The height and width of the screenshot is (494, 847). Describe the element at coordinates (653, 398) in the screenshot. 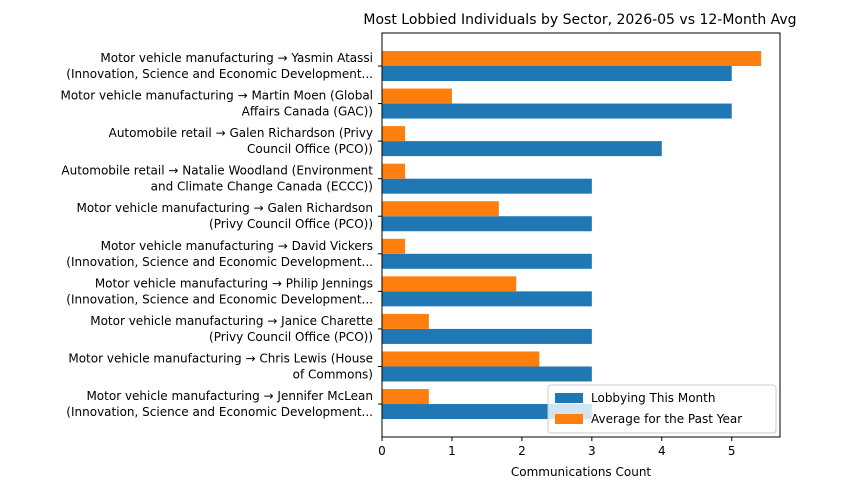

I see `legend-label: Lobbying This Month` at that location.